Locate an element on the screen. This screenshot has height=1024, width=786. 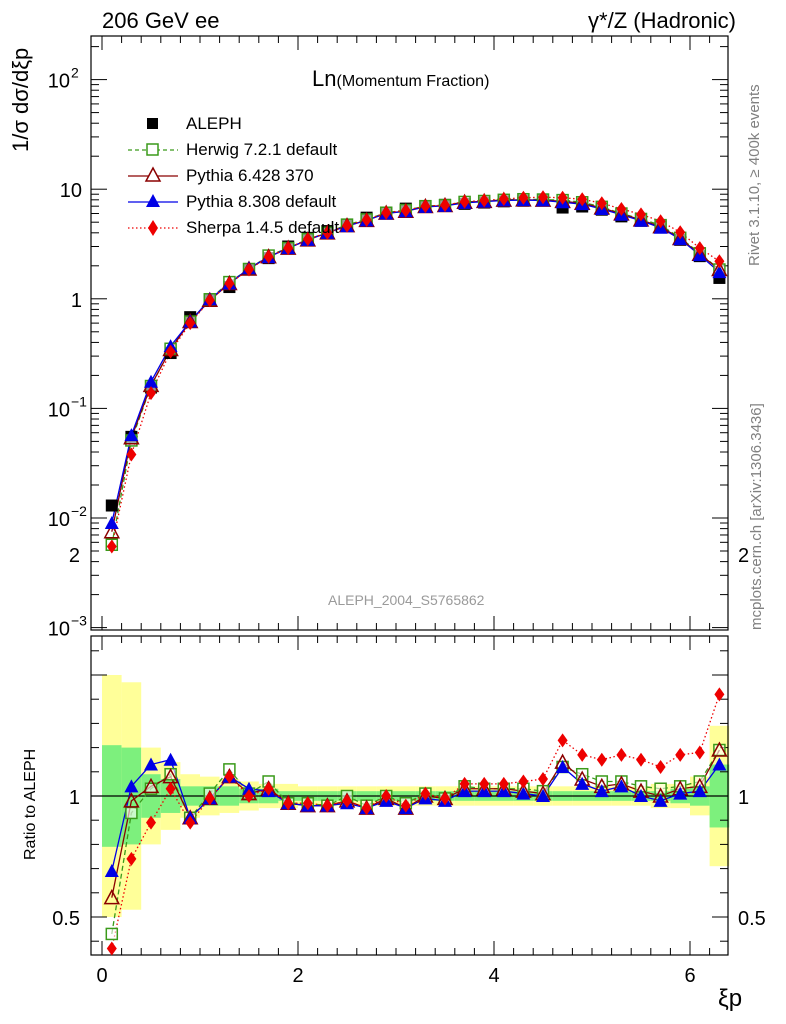
ratio-y-tick-label-right: 0.5 is located at coordinates (752, 919).